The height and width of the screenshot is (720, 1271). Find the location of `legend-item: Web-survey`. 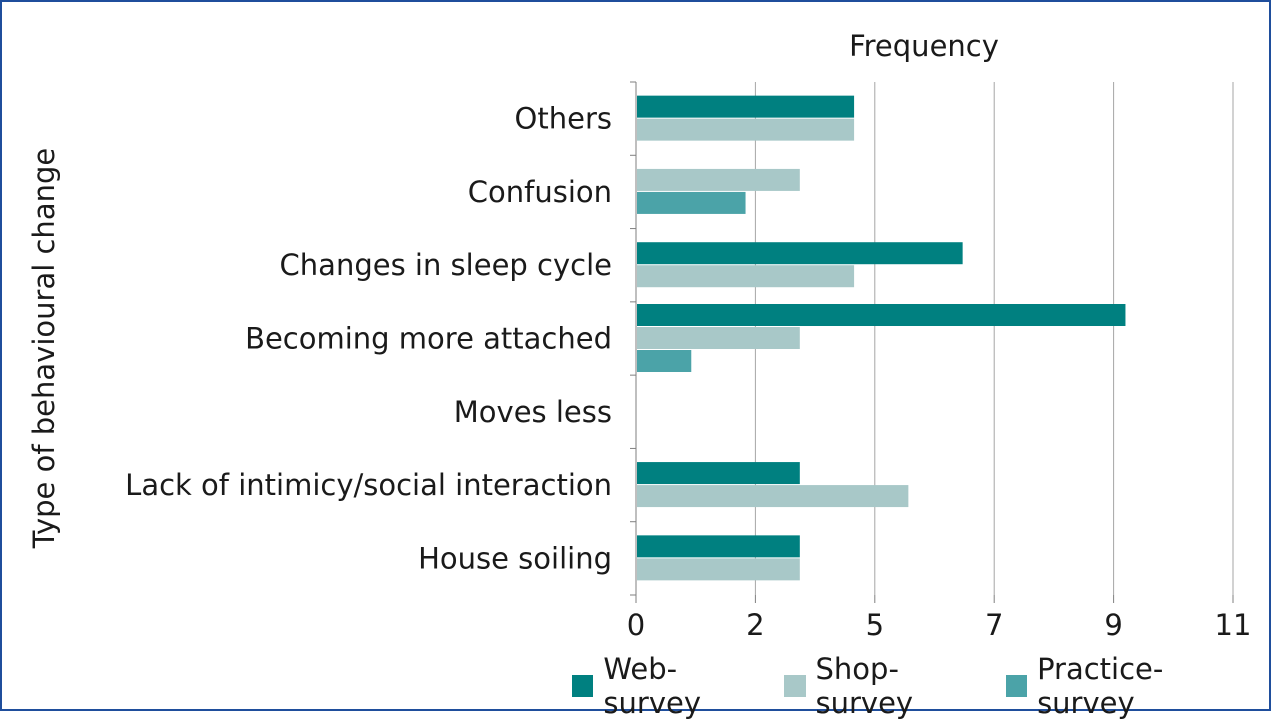

legend-item: Web-survey is located at coordinates (671, 686).